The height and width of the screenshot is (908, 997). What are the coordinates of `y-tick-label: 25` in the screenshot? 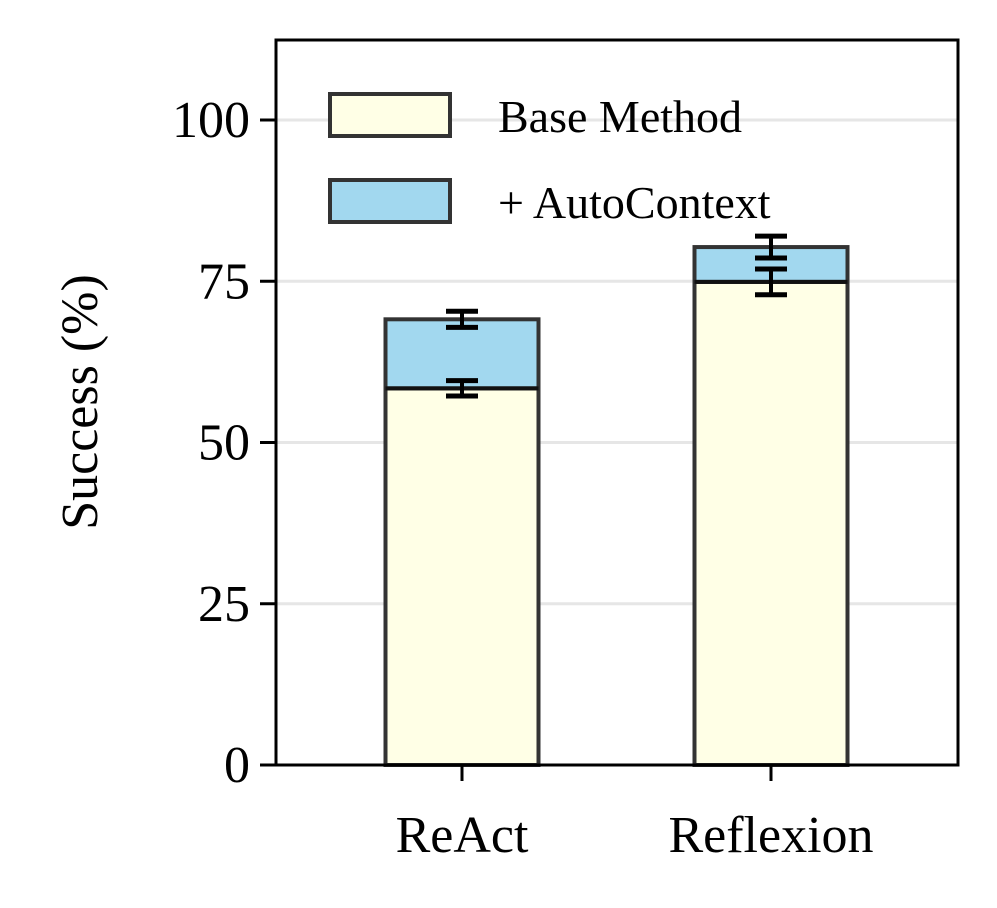 It's located at (224, 604).